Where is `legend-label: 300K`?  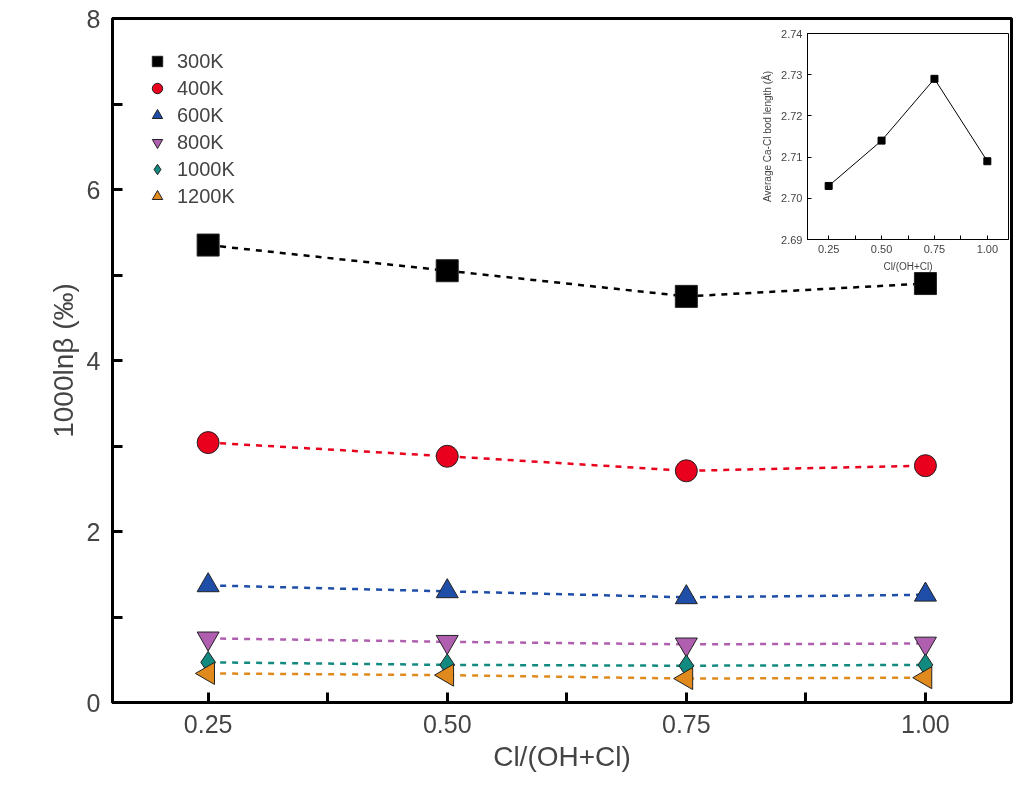
legend-label: 300K is located at coordinates (200, 61).